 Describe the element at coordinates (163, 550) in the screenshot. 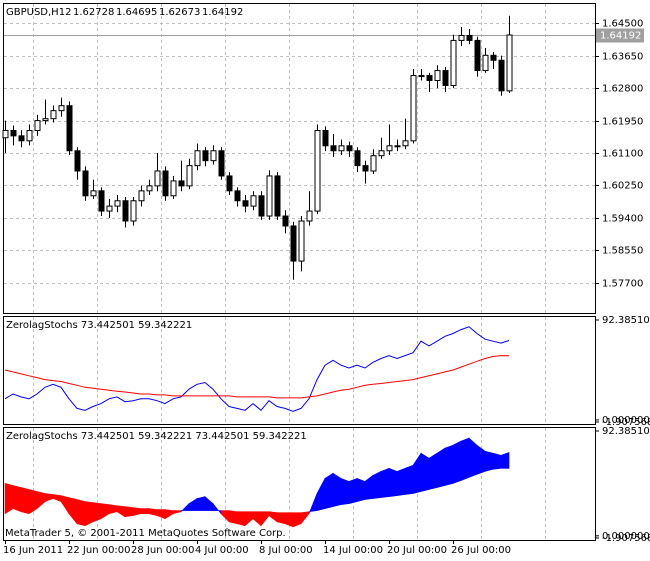

I see `x-tick-label: 28 Jun 00:00` at that location.